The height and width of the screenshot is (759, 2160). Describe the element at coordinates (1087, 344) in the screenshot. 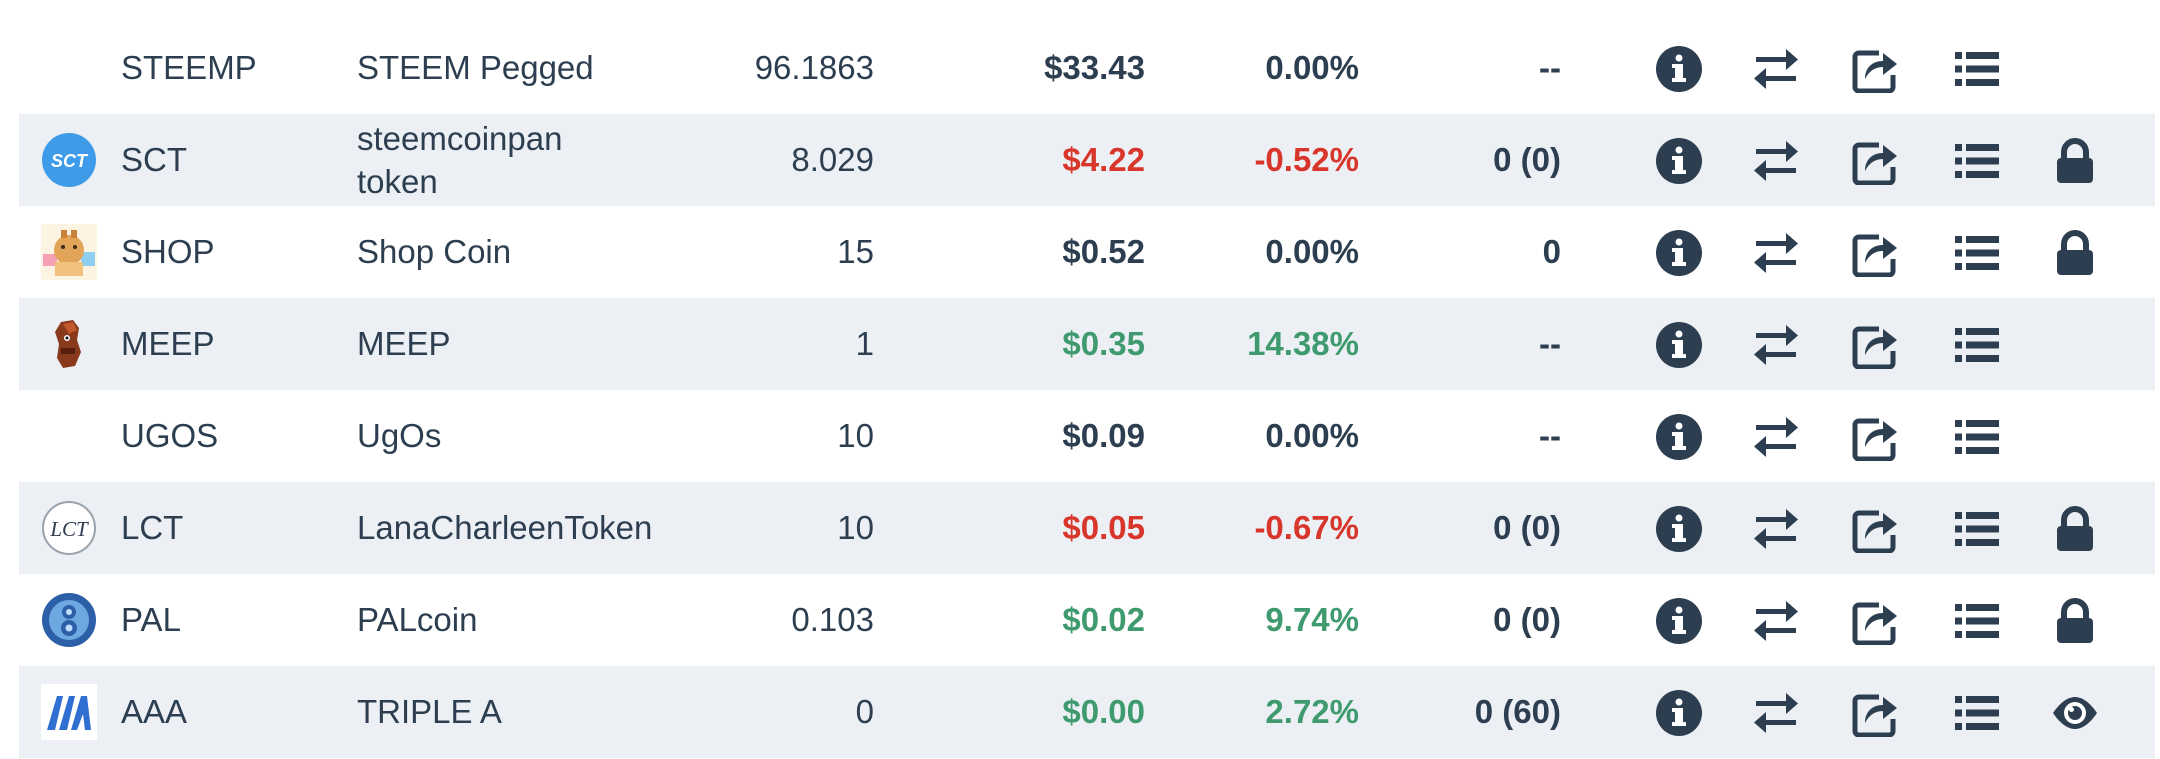

I see `token-row-meep: MEEP MEEP 1 $0.35 14.38% --` at that location.